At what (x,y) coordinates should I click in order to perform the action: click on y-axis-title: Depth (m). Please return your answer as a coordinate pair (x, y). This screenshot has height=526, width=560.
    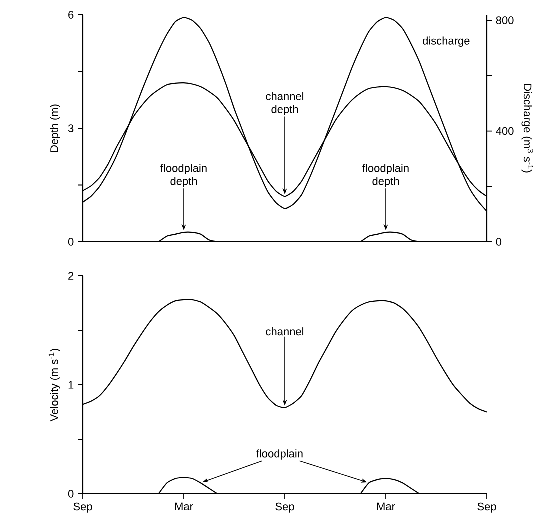
    Looking at the image, I should click on (55, 128).